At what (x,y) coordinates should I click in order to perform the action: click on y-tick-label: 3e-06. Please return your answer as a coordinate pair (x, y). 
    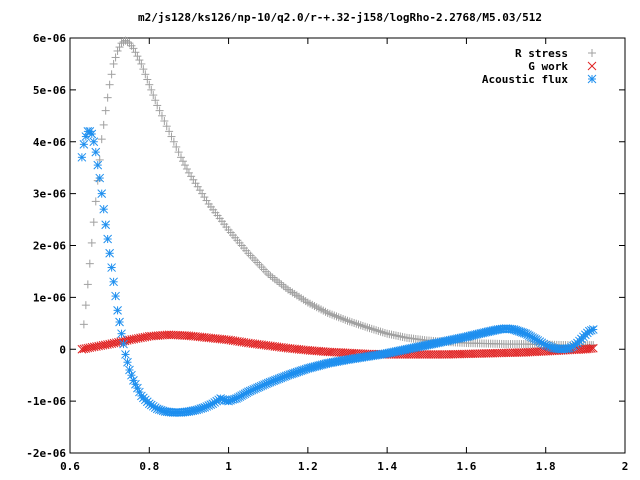
    Looking at the image, I should click on (49, 194).